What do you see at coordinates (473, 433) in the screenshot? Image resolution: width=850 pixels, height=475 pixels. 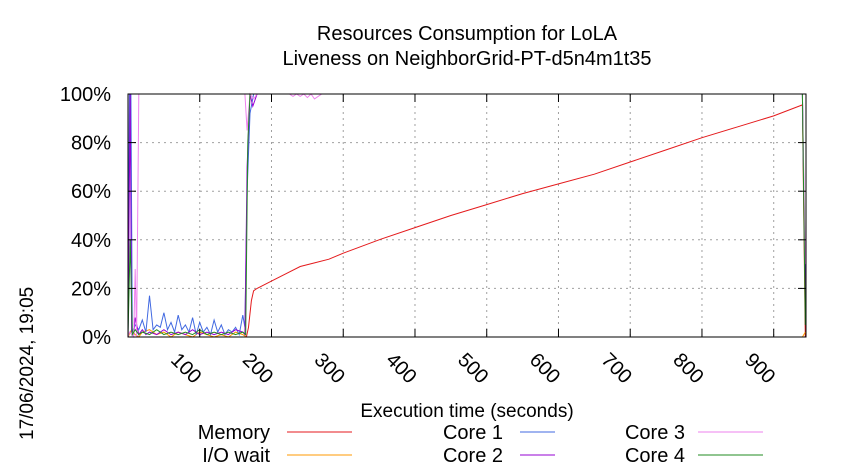 I see `legend-label-core-1: Core 1` at bounding box center [473, 433].